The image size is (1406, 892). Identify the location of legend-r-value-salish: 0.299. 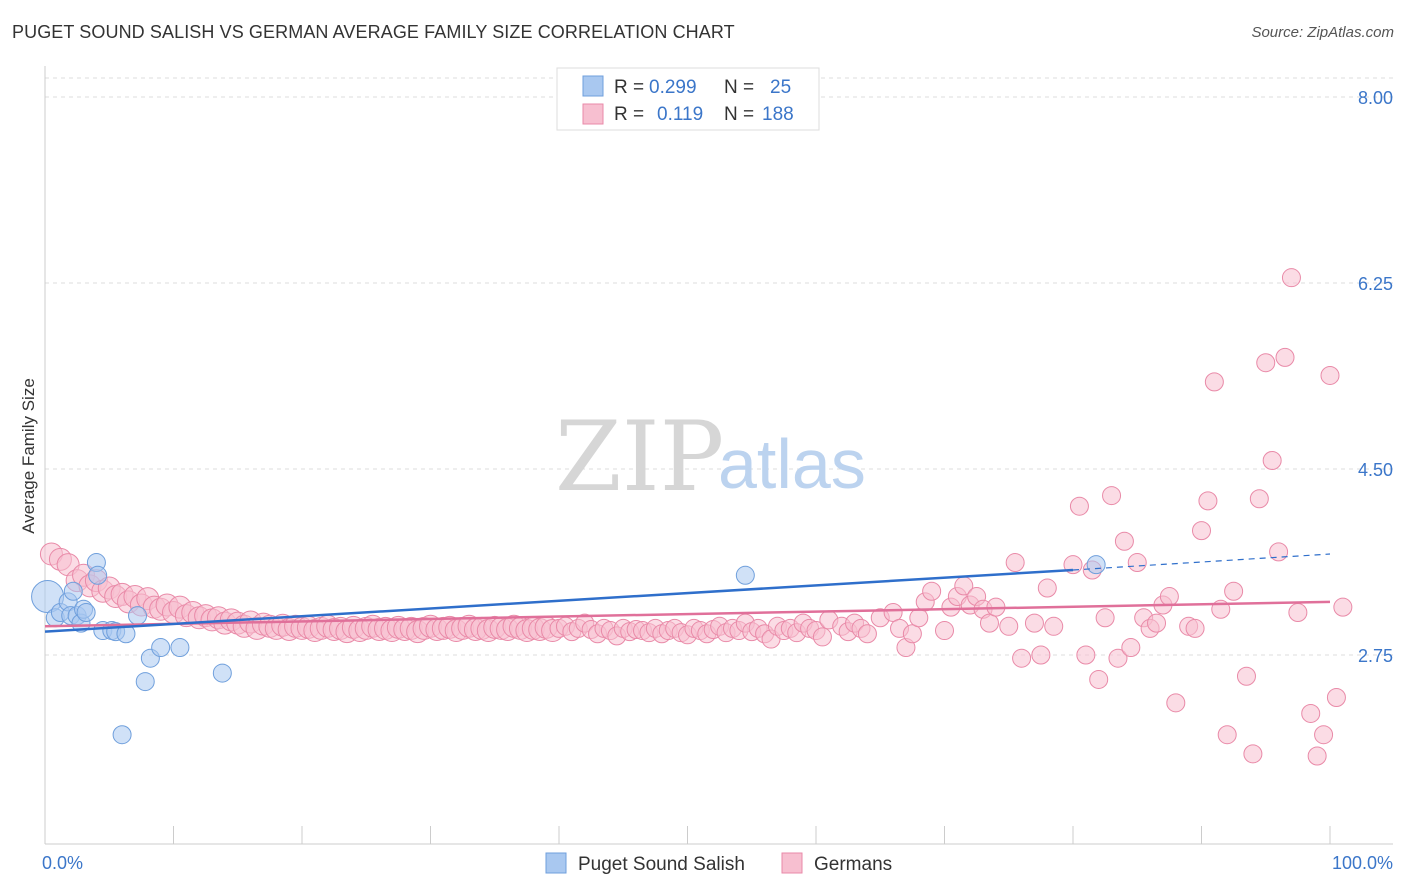
(673, 87).